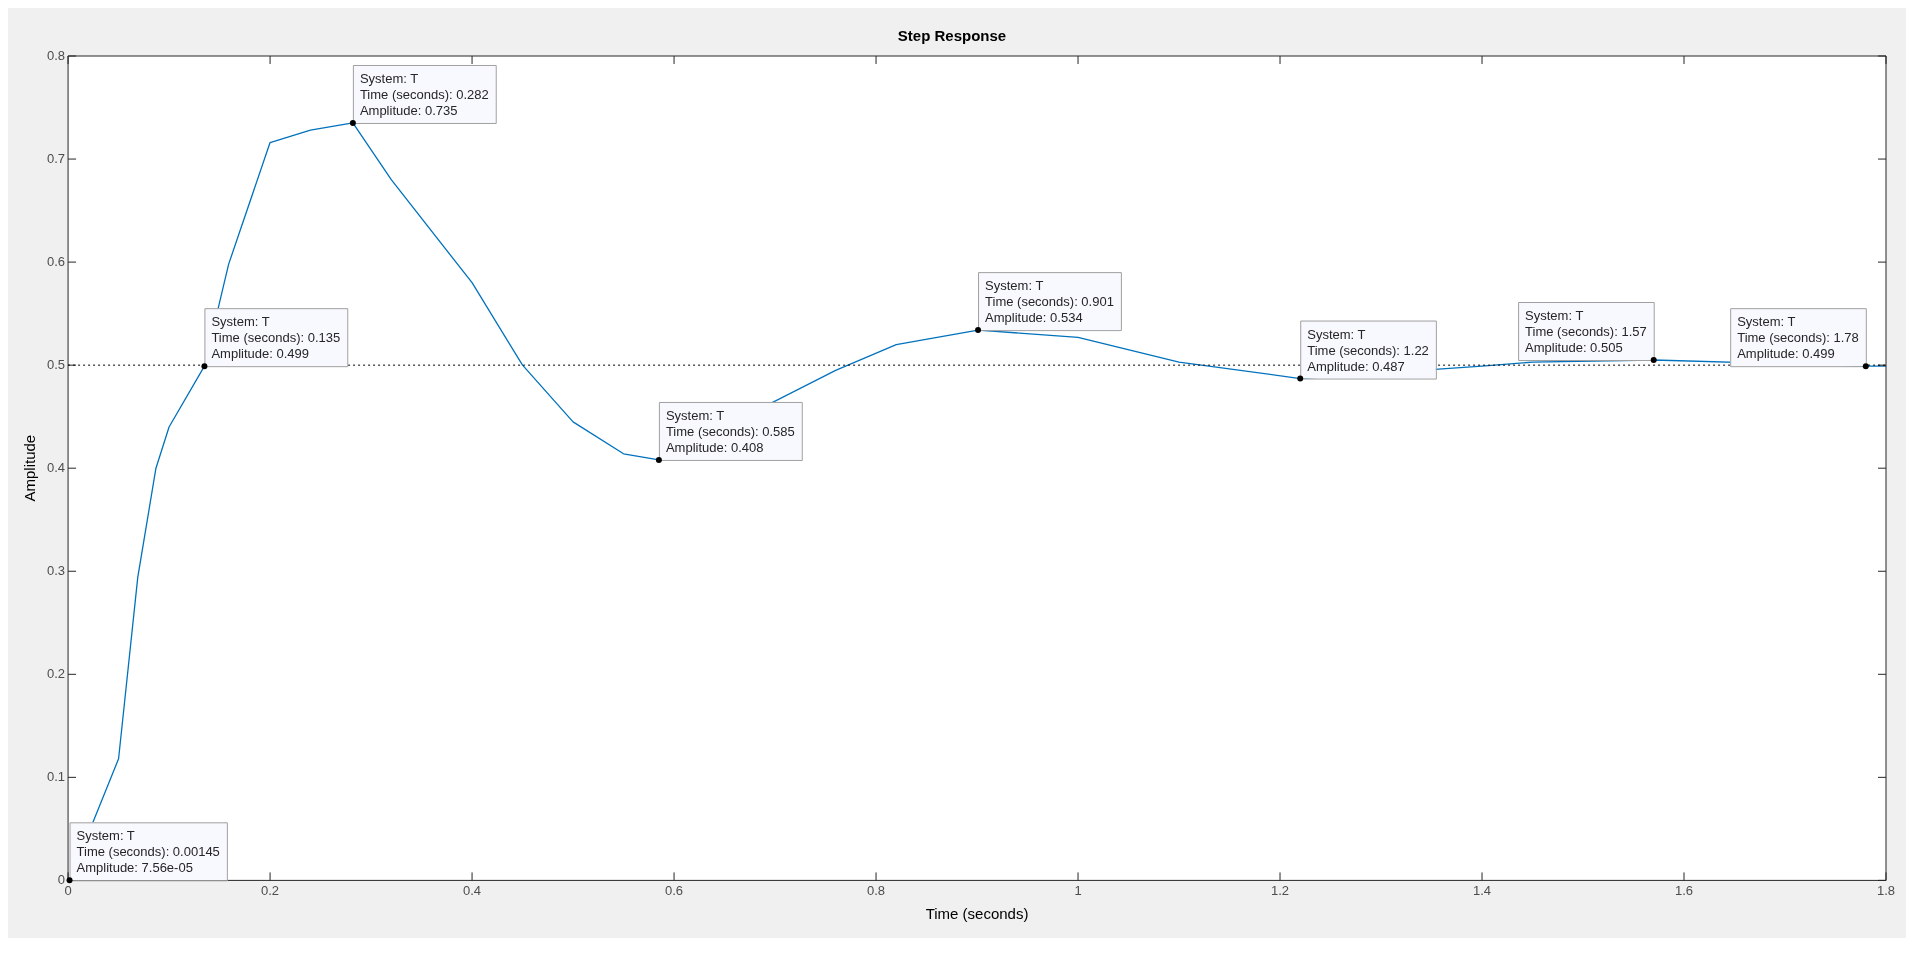  I want to click on annotation: System: T Time (seconds): 0.00145 Amplitude: 7.56e-05, so click(148, 852).